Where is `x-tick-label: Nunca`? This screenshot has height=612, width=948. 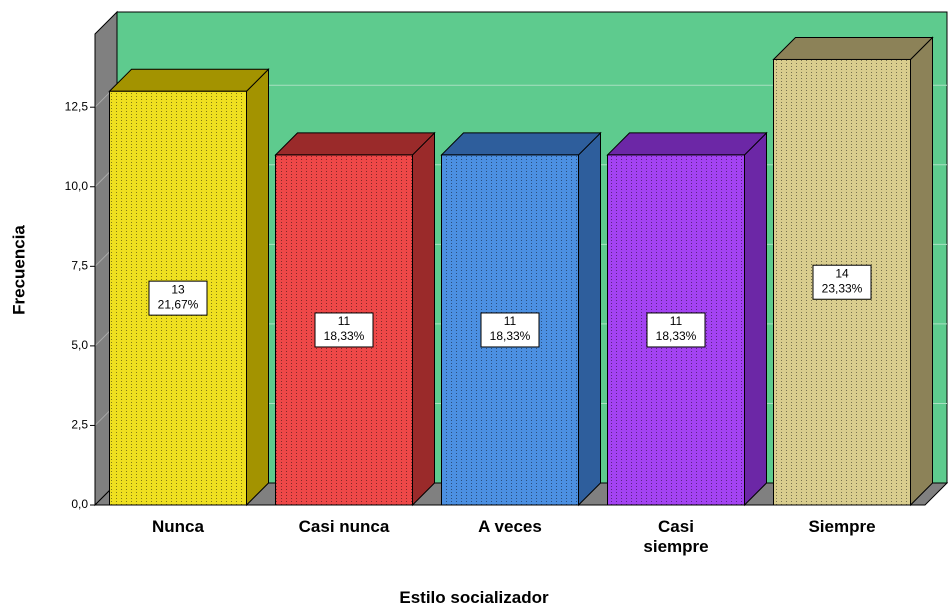
x-tick-label: Nunca is located at coordinates (178, 526).